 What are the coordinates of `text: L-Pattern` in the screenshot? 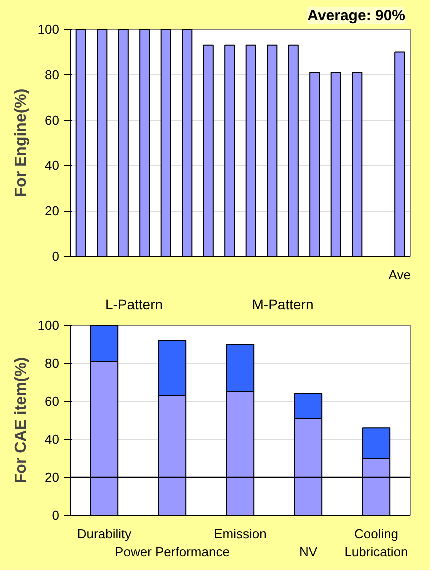 It's located at (134, 304).